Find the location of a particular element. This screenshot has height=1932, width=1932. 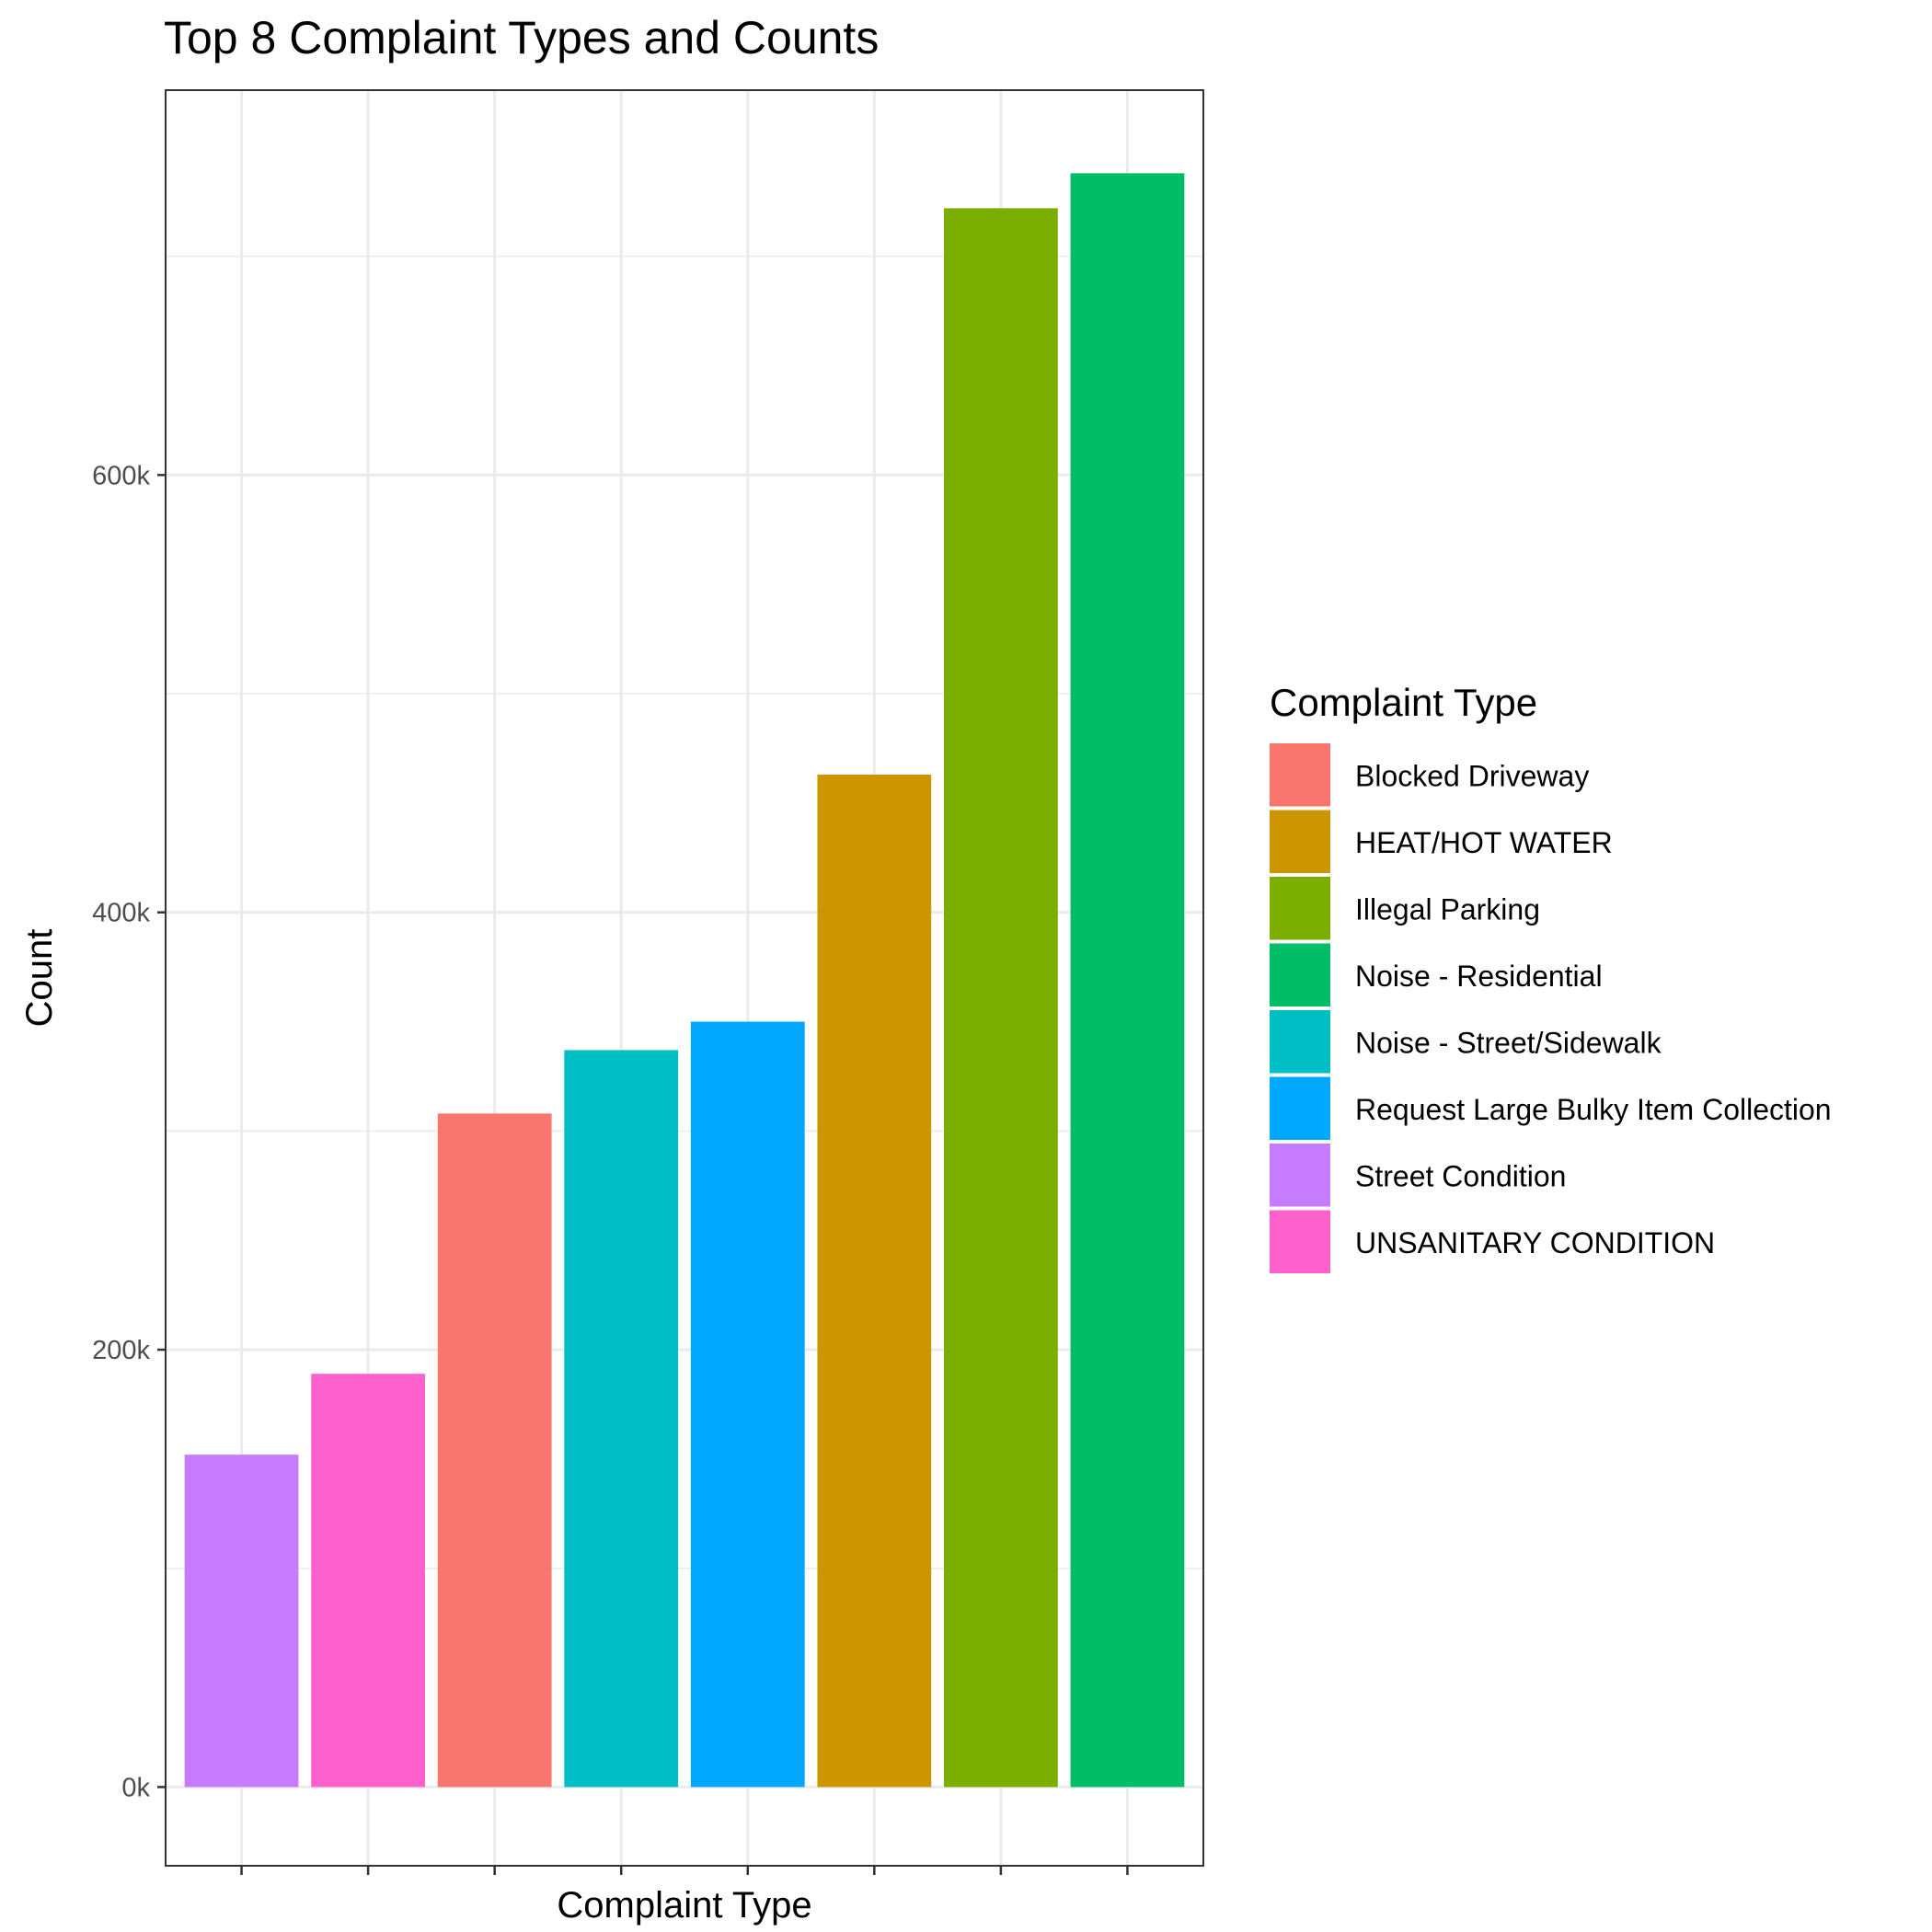

legend-label: HEAT/HOT WATER is located at coordinates (1484, 842).